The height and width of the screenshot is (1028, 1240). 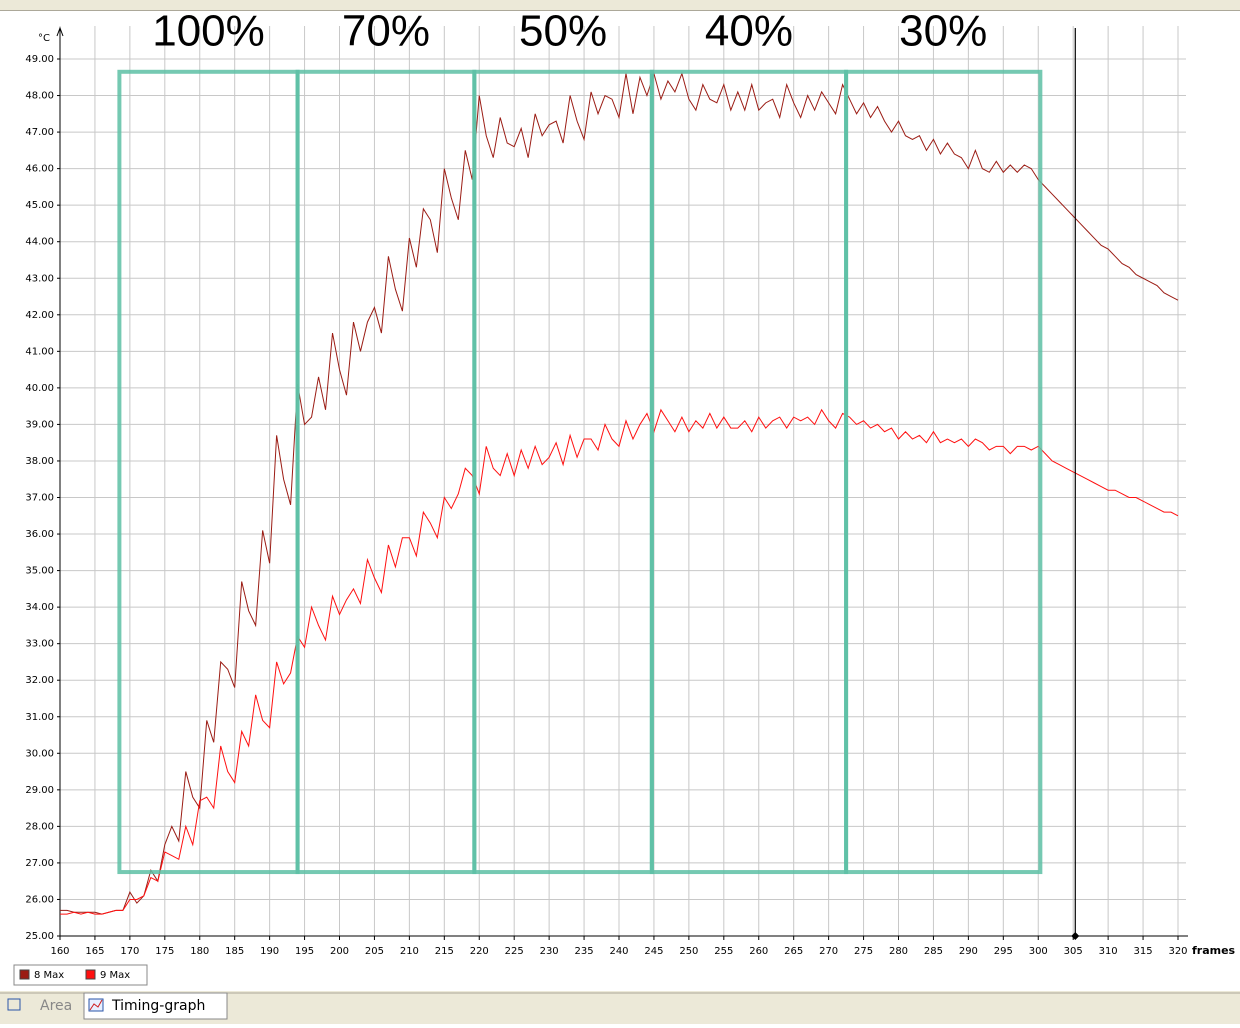 I want to click on y-tick-label: 27.00, so click(x=39, y=863).